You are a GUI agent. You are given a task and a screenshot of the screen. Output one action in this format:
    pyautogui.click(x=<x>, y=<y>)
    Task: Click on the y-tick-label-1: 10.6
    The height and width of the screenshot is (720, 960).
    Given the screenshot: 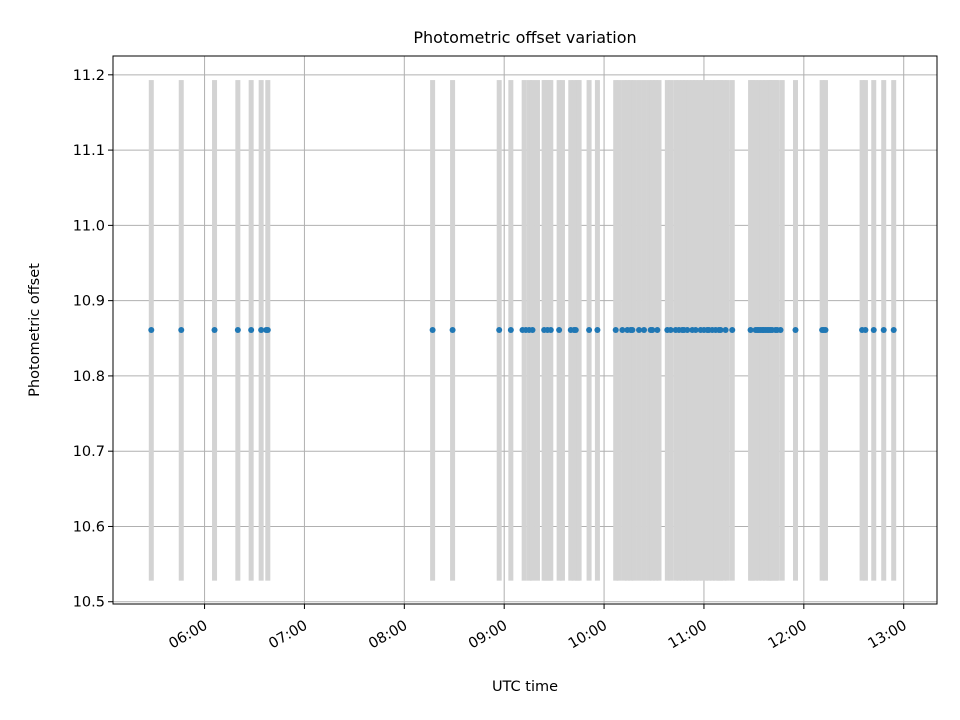 What is the action you would take?
    pyautogui.click(x=89, y=527)
    